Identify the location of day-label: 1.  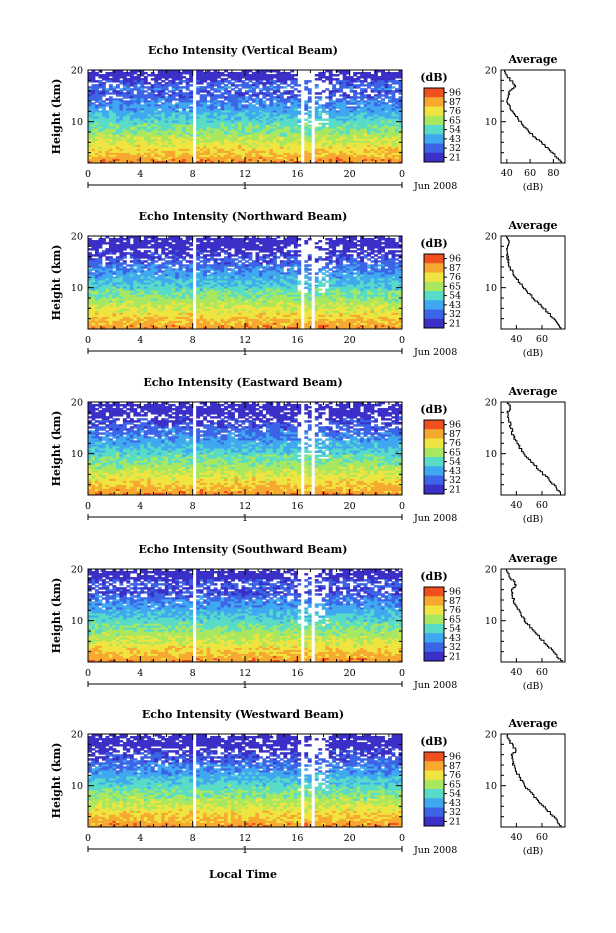
(245, 186).